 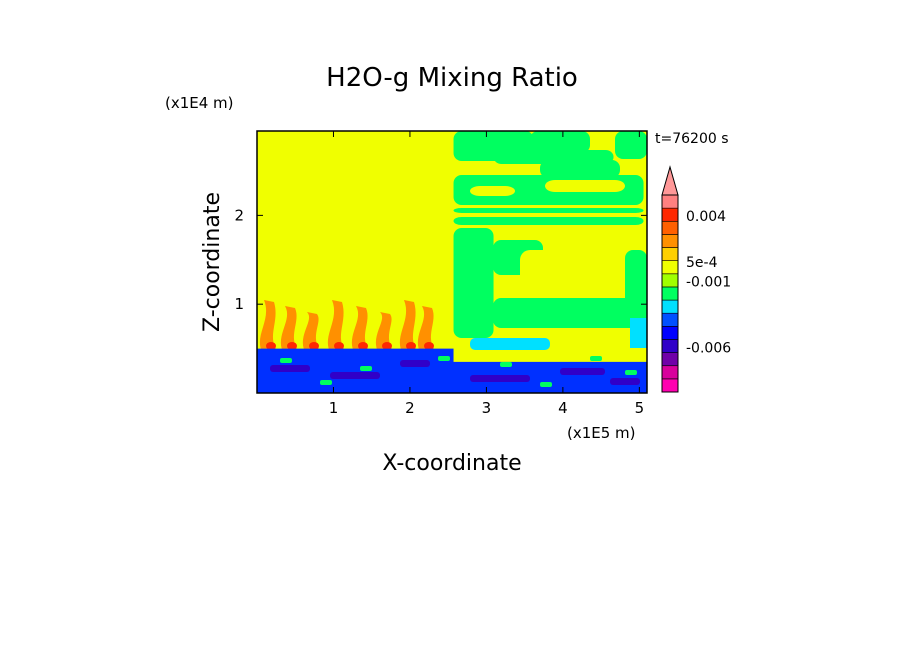 What do you see at coordinates (702, 263) in the screenshot?
I see `colorbar-label: 5e-4` at bounding box center [702, 263].